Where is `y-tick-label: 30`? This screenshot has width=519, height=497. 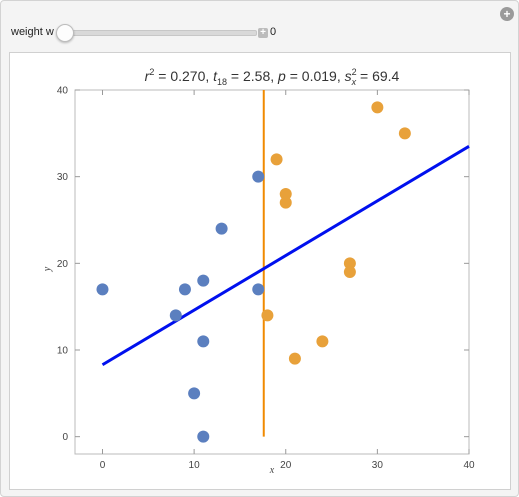
y-tick-label: 30 is located at coordinates (63, 177).